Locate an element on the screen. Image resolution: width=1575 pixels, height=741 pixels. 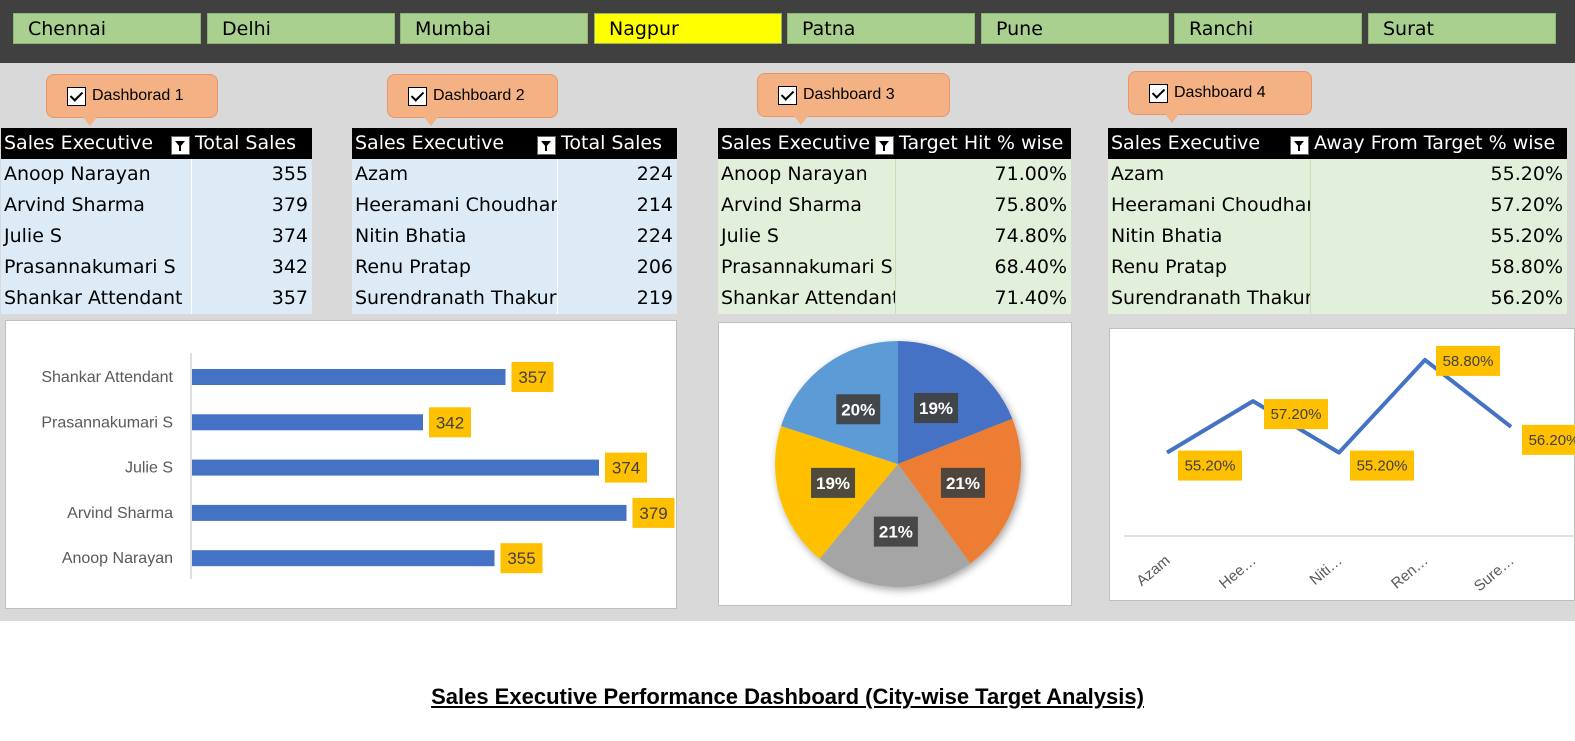
pie-slices is located at coordinates (898, 464).